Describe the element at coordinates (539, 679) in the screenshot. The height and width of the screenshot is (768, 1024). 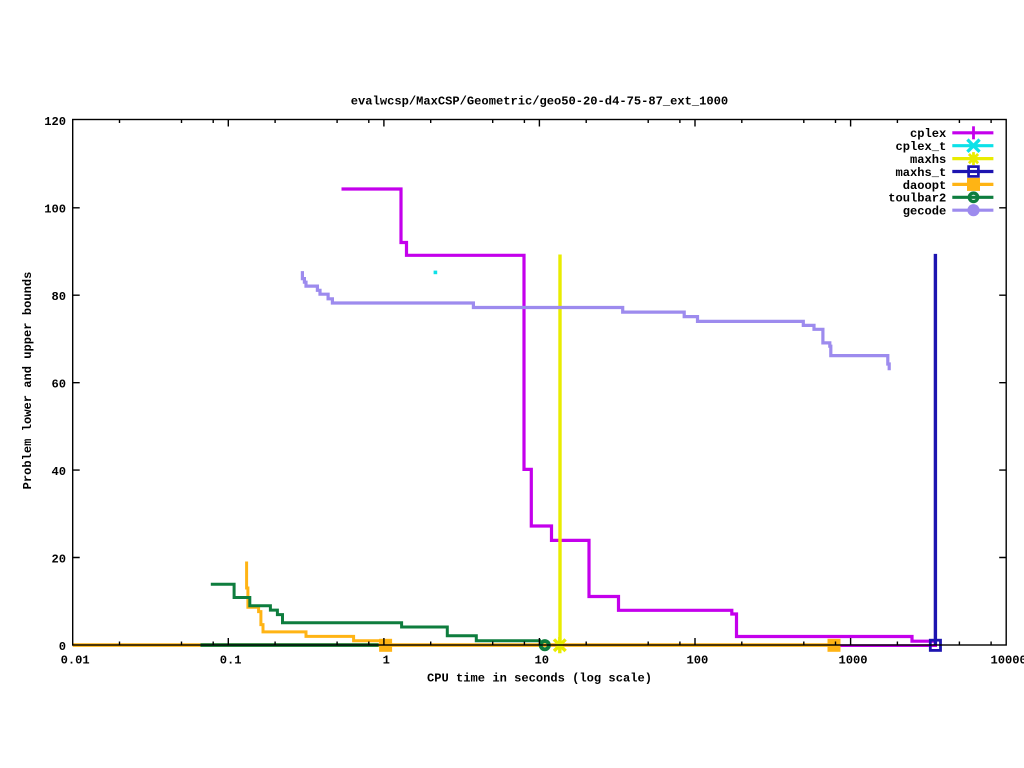
I see `svg-text:CPU time in seconds (log scale: CPU time in seconds (log scale)` at that location.